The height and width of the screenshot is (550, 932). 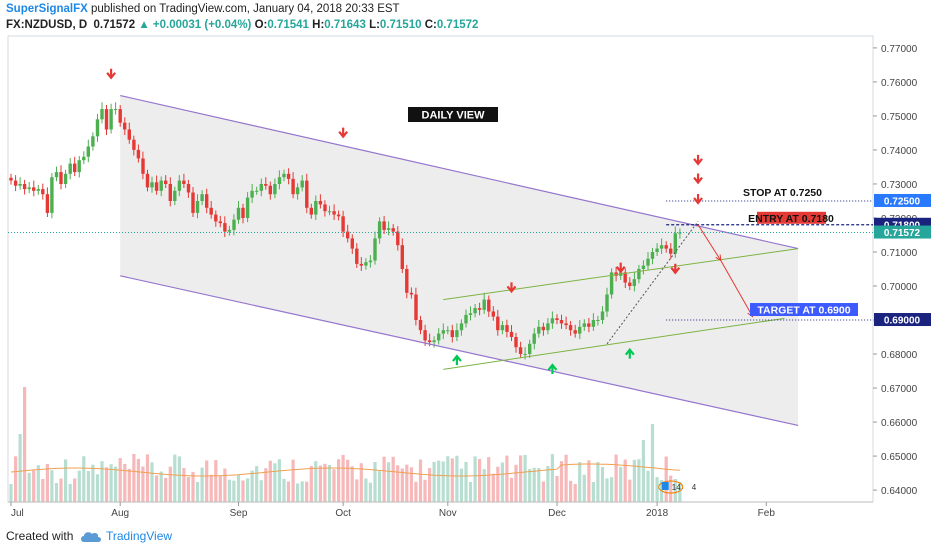 What do you see at coordinates (652, 283) in the screenshot?
I see `dotted-trend-line` at bounding box center [652, 283].